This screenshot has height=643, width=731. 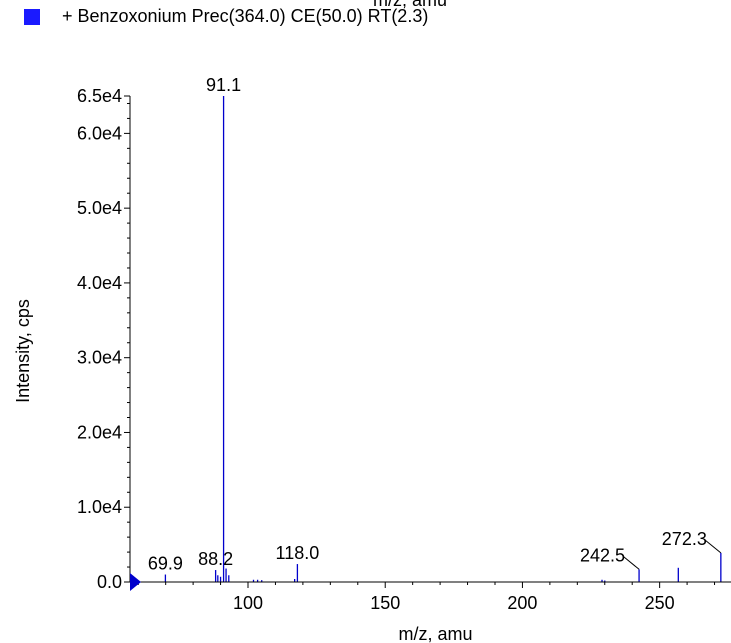 I want to click on x-tick-label: 150, so click(x=385, y=603).